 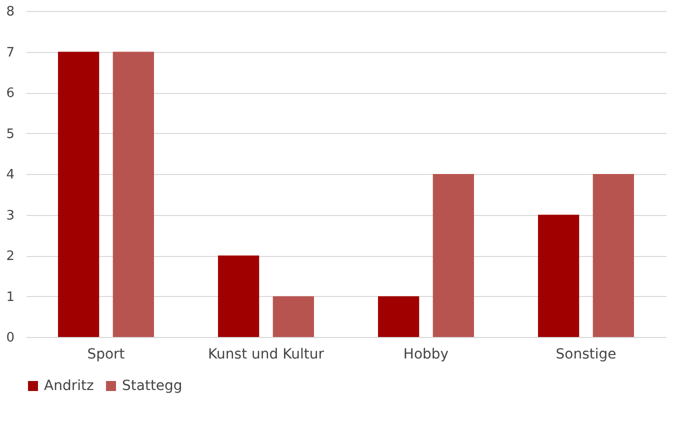 I want to click on y-tick-label: 7, so click(x=10, y=52).